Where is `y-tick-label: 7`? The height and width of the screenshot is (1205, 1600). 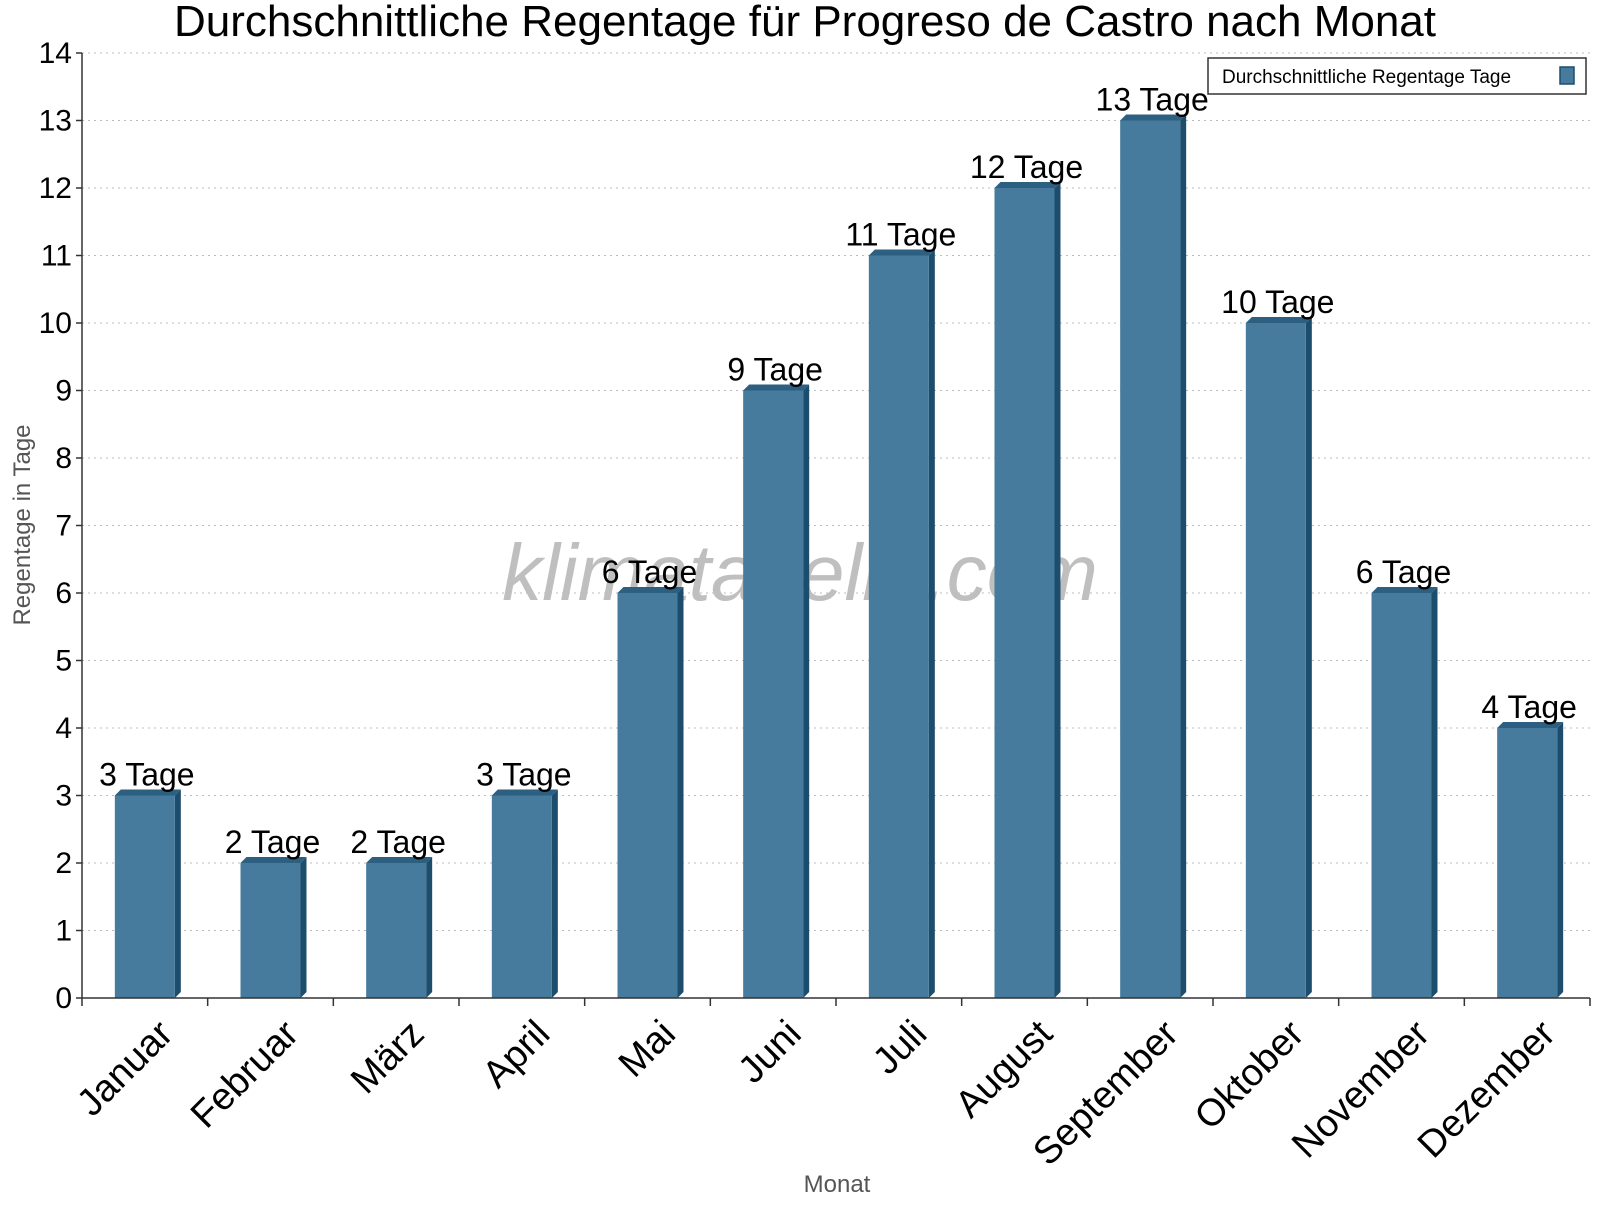
y-tick-label: 7 is located at coordinates (63, 526).